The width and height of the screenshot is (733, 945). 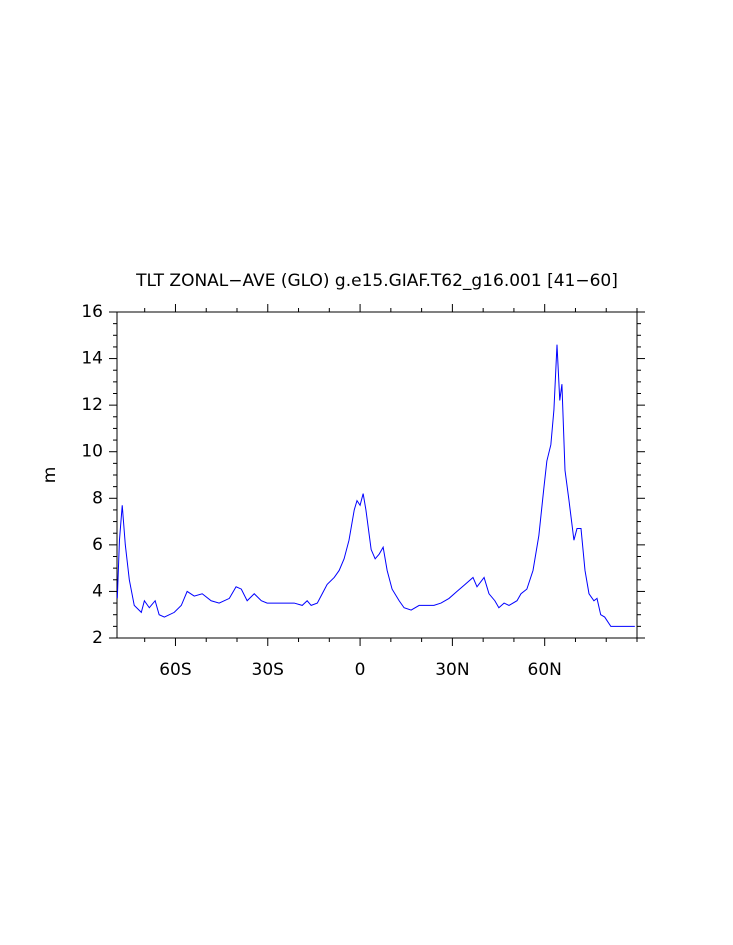 What do you see at coordinates (545, 670) in the screenshot?
I see `x-tick-label: 60N` at bounding box center [545, 670].